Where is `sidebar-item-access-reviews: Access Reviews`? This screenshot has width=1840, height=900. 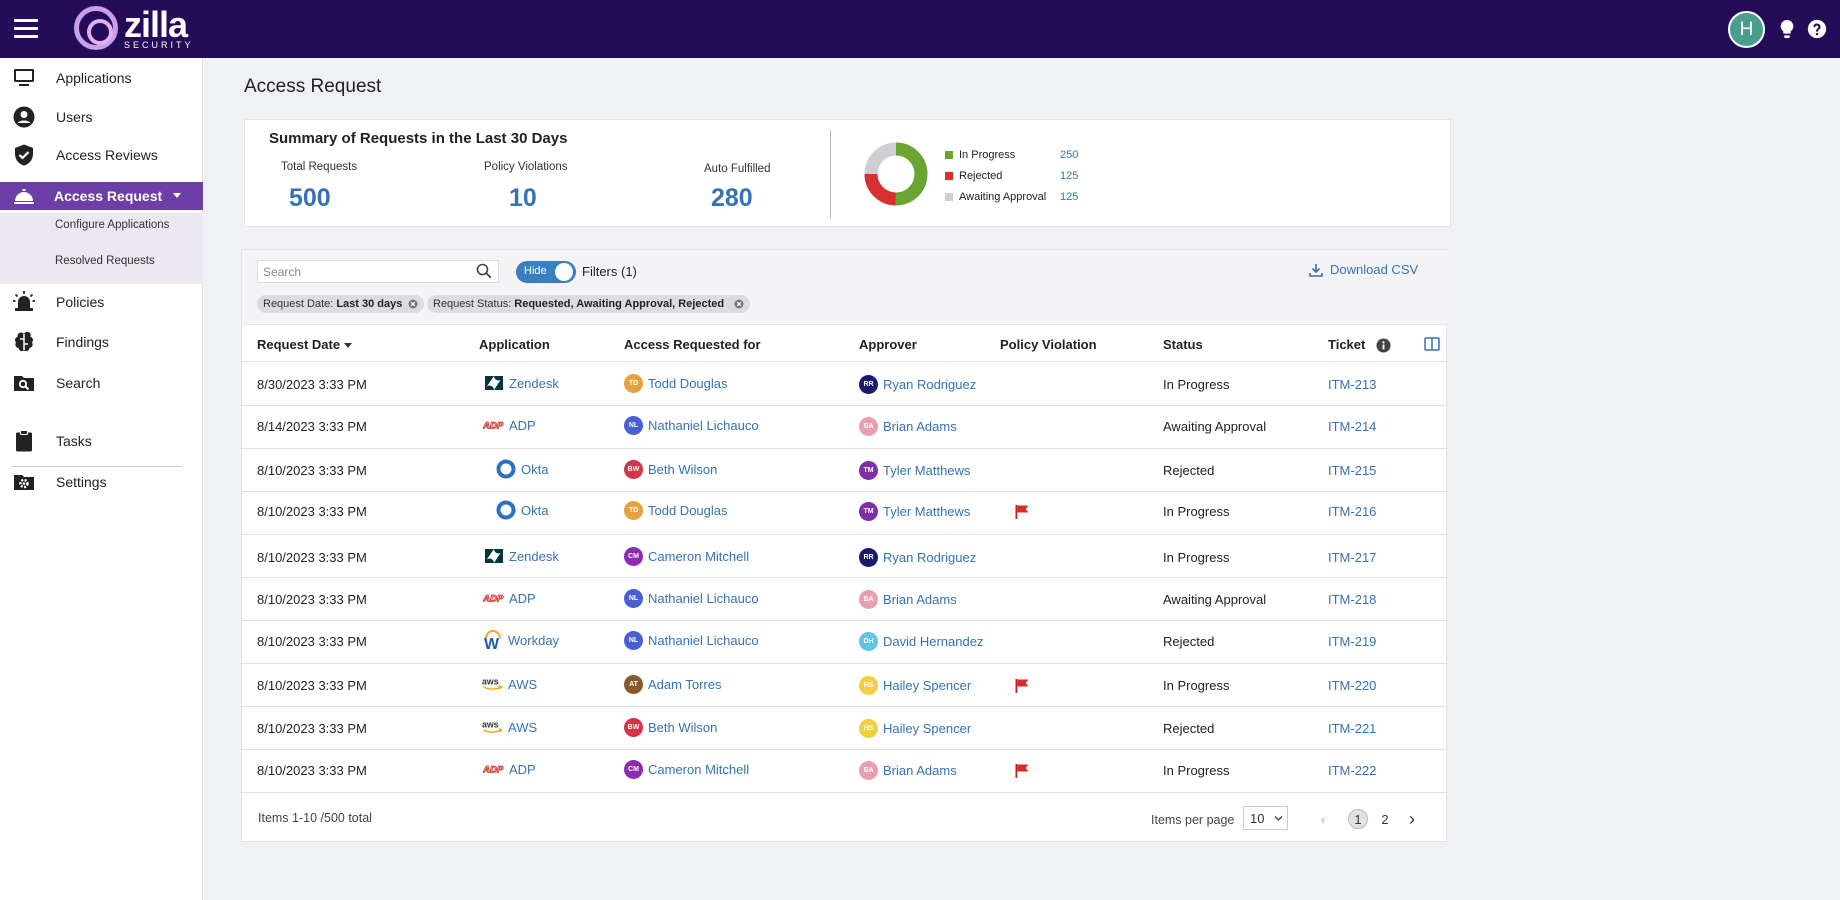 sidebar-item-access-reviews: Access Reviews is located at coordinates (101, 155).